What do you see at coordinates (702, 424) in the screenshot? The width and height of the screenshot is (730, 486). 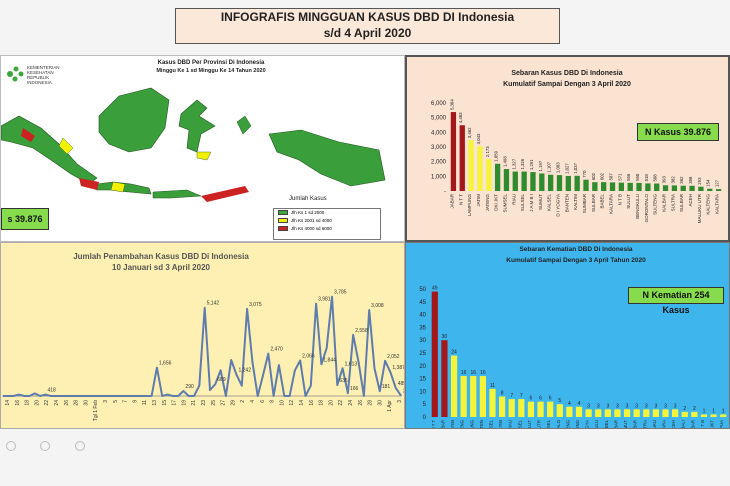 I see `category-label: N T B` at bounding box center [702, 424].